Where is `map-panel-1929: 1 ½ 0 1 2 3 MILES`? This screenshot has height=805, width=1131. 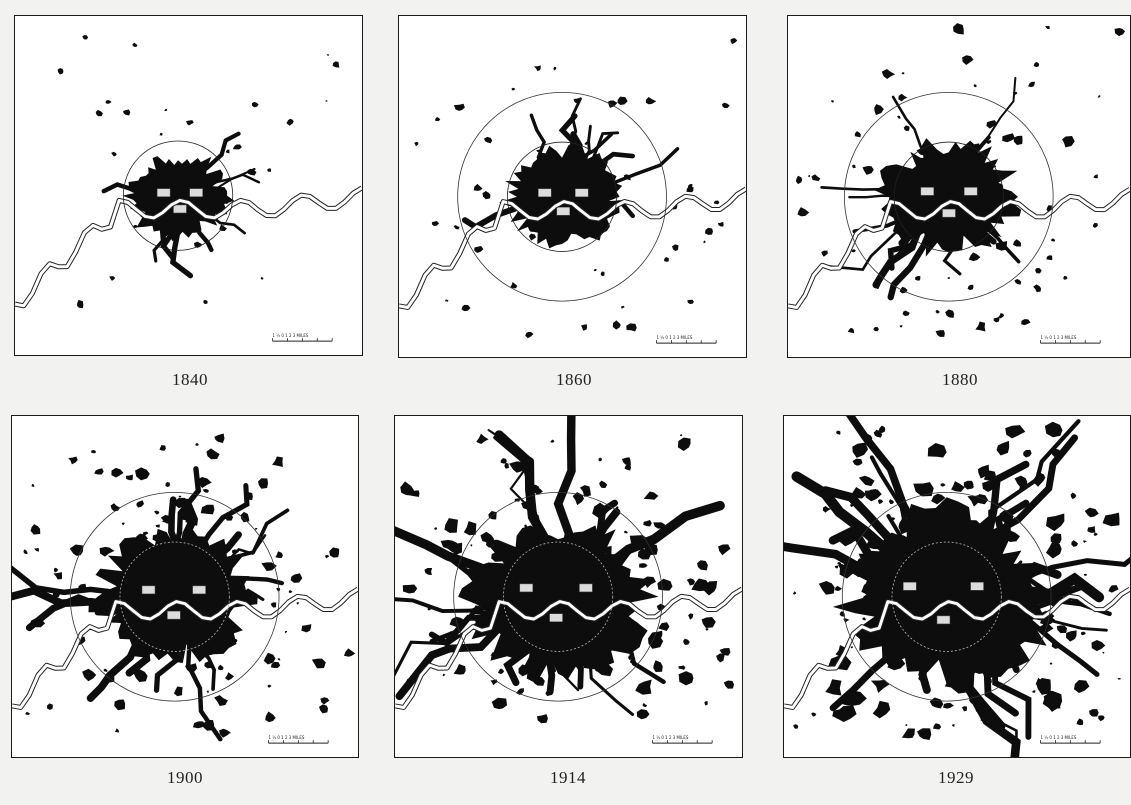
map-panel-1929: 1 ½ 0 1 2 3 MILES is located at coordinates (957, 586).